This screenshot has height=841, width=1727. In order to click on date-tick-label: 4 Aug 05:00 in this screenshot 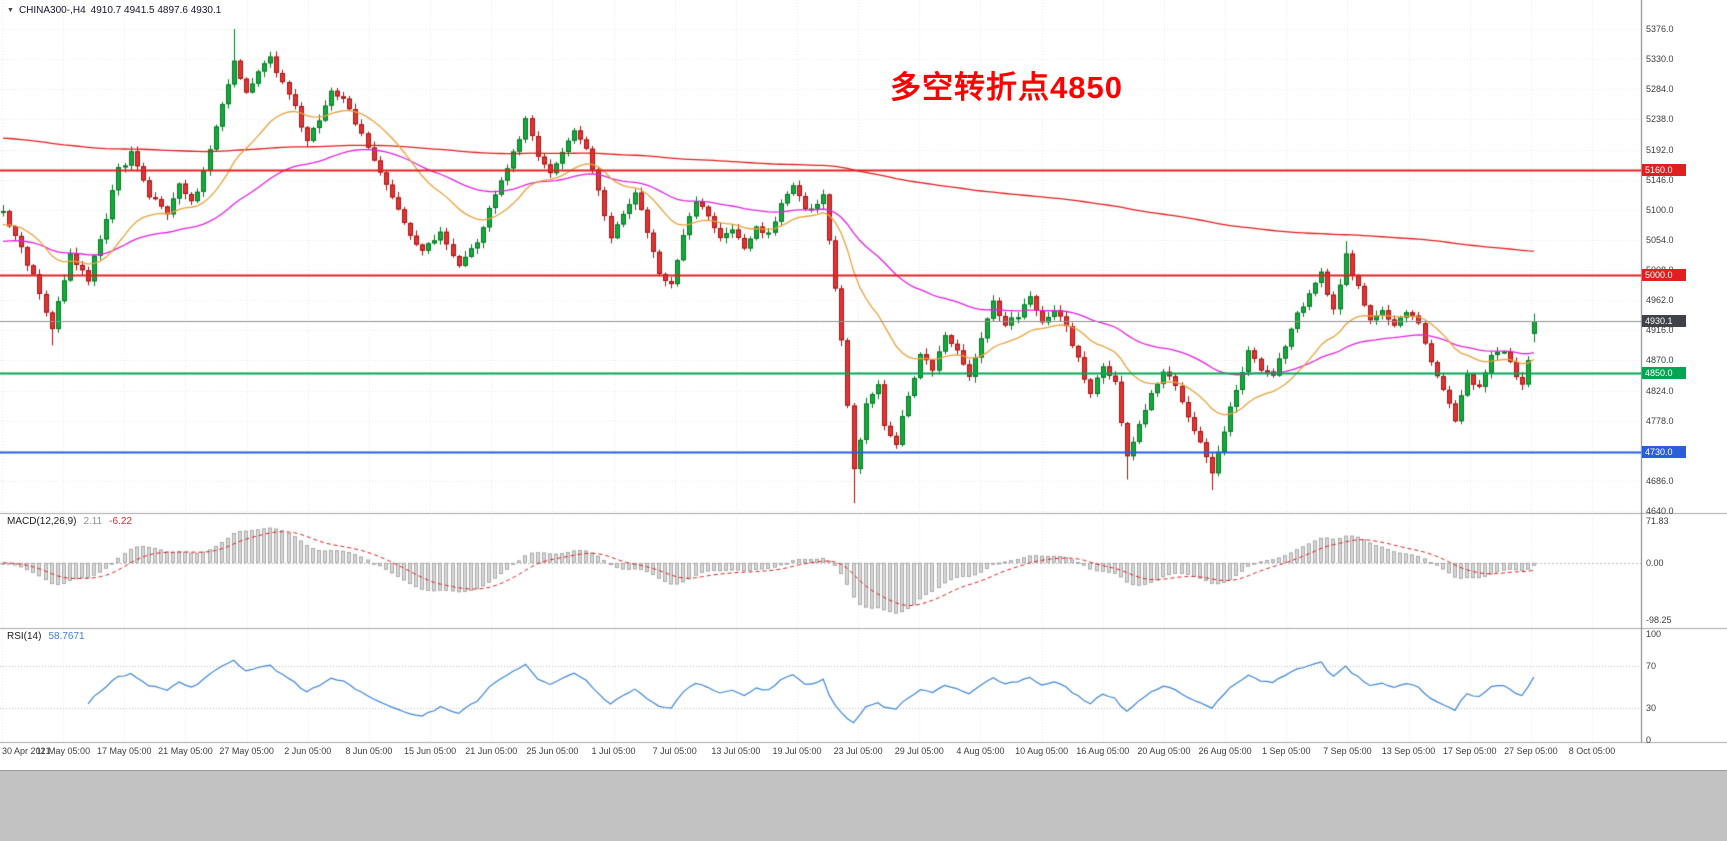, I will do `click(980, 751)`.